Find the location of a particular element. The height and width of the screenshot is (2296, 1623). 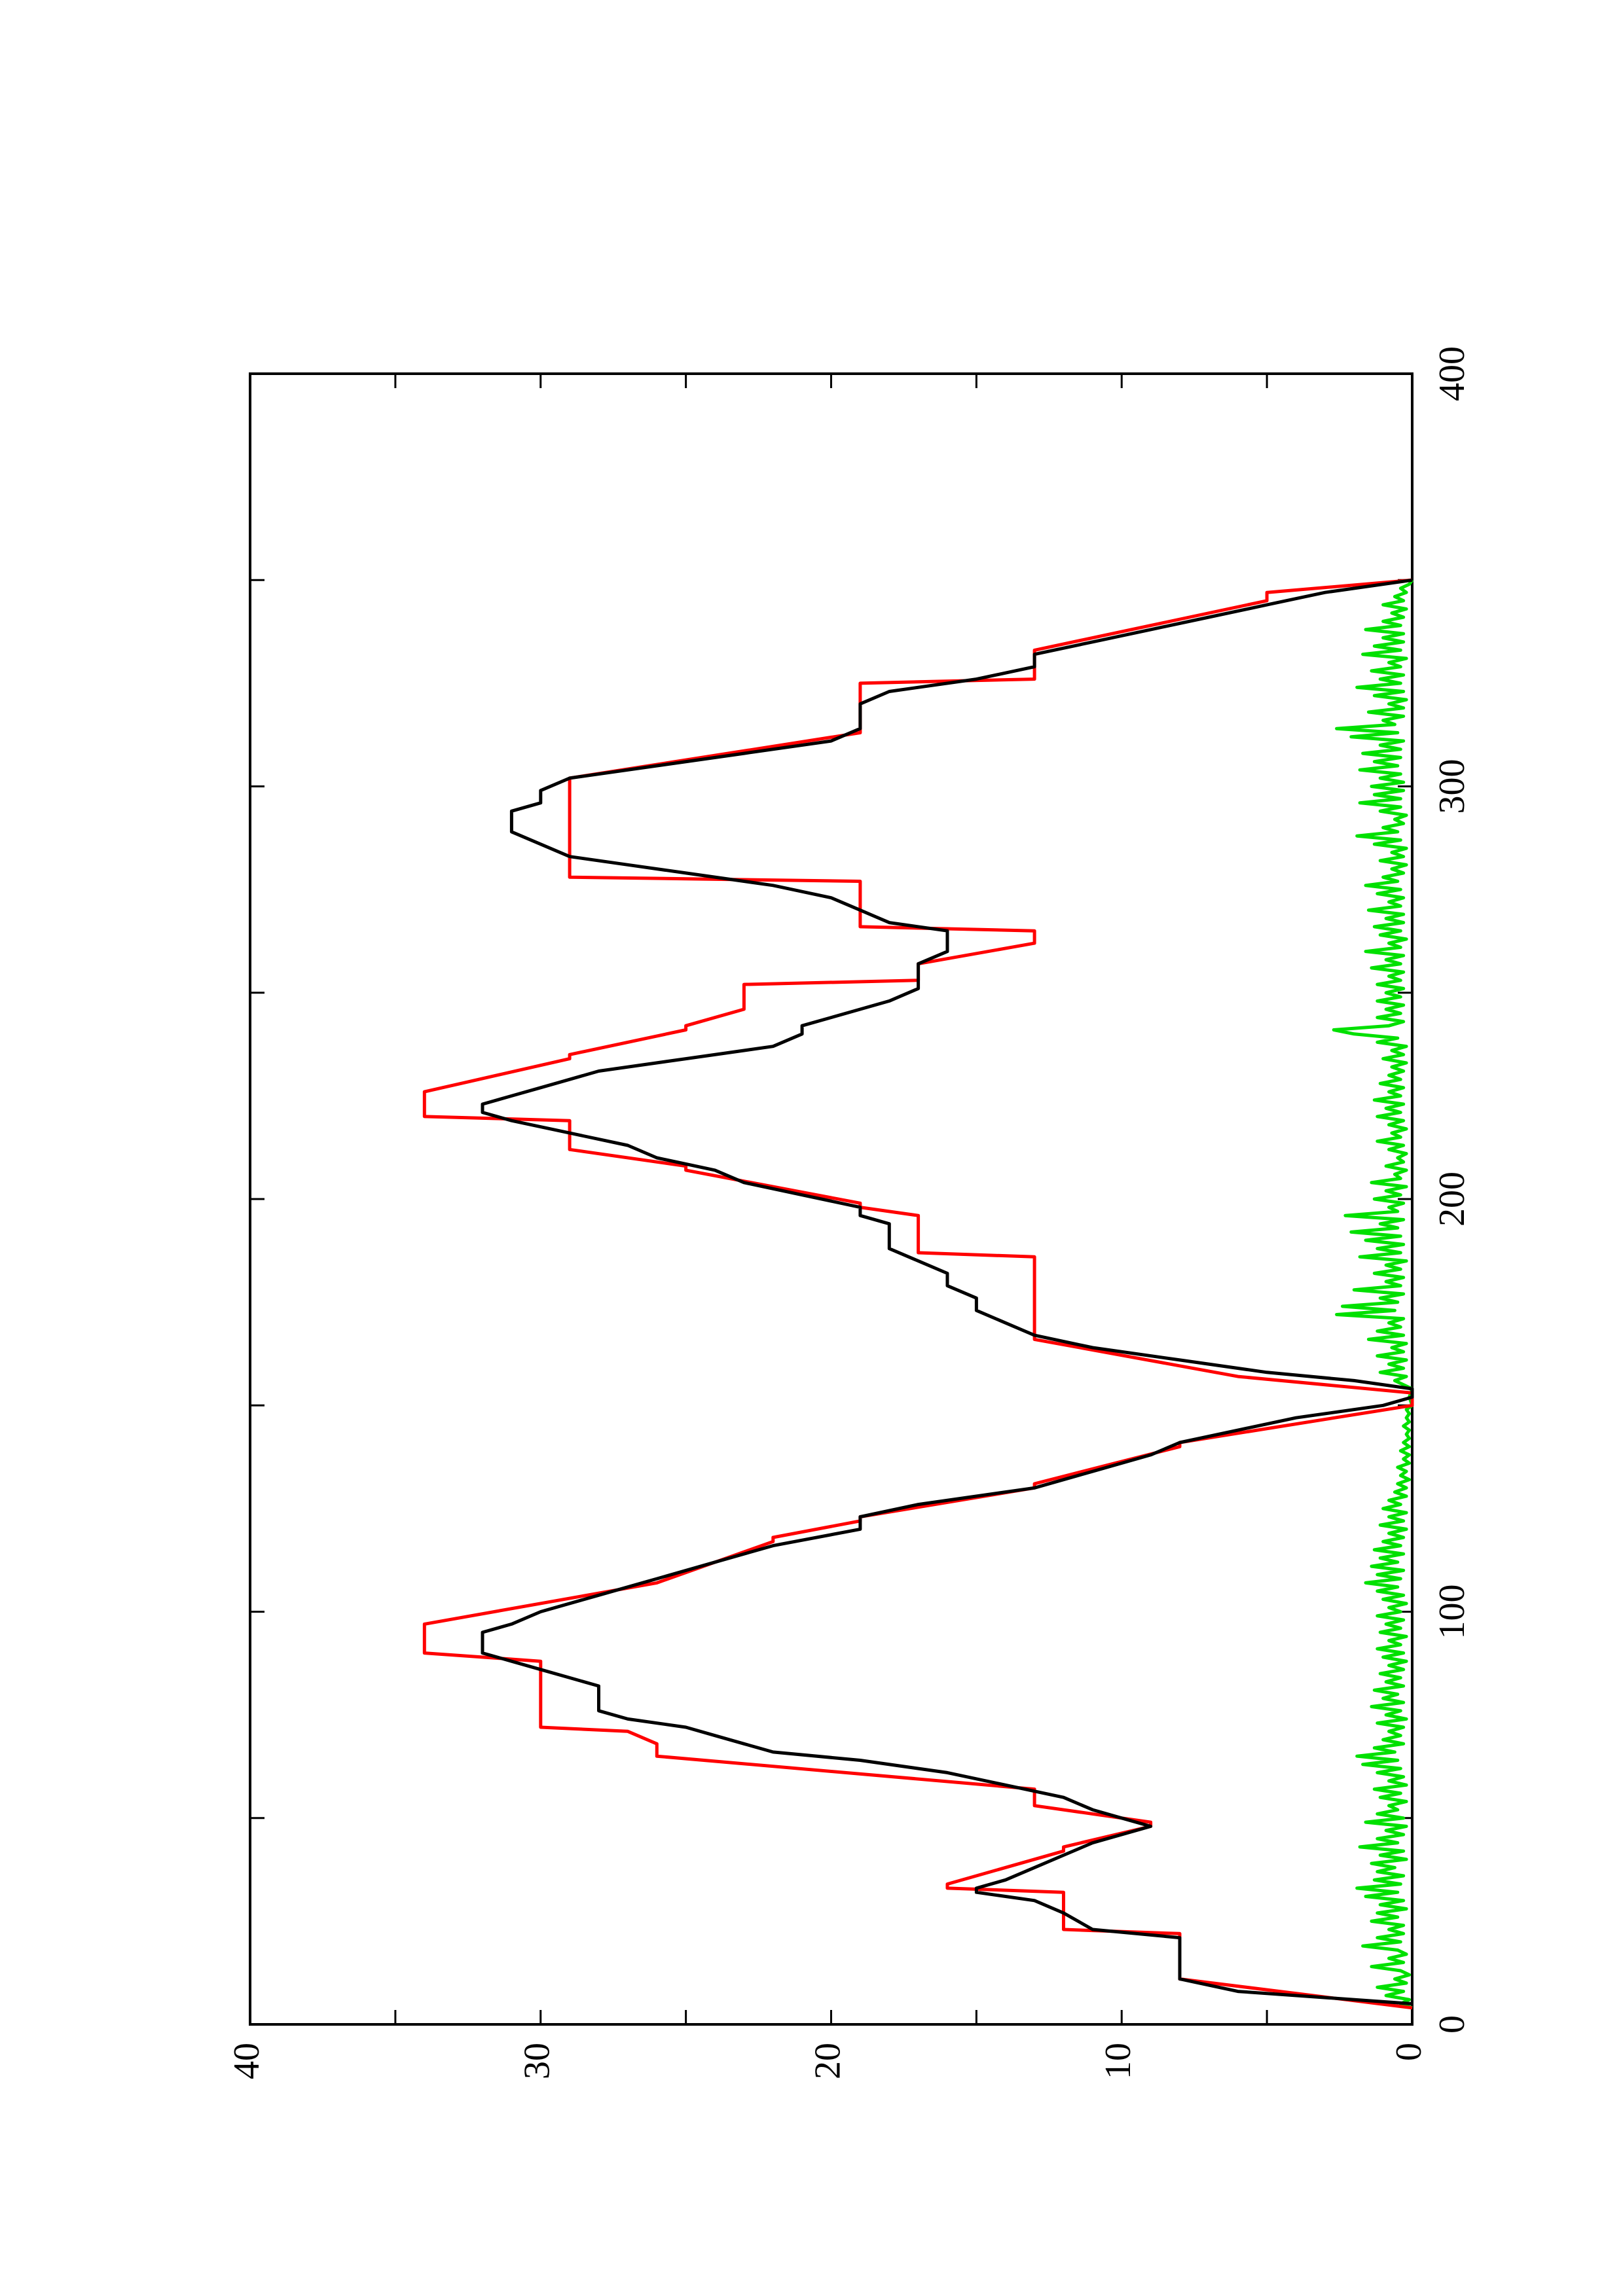

y-tick-label: 20 is located at coordinates (827, 2061).